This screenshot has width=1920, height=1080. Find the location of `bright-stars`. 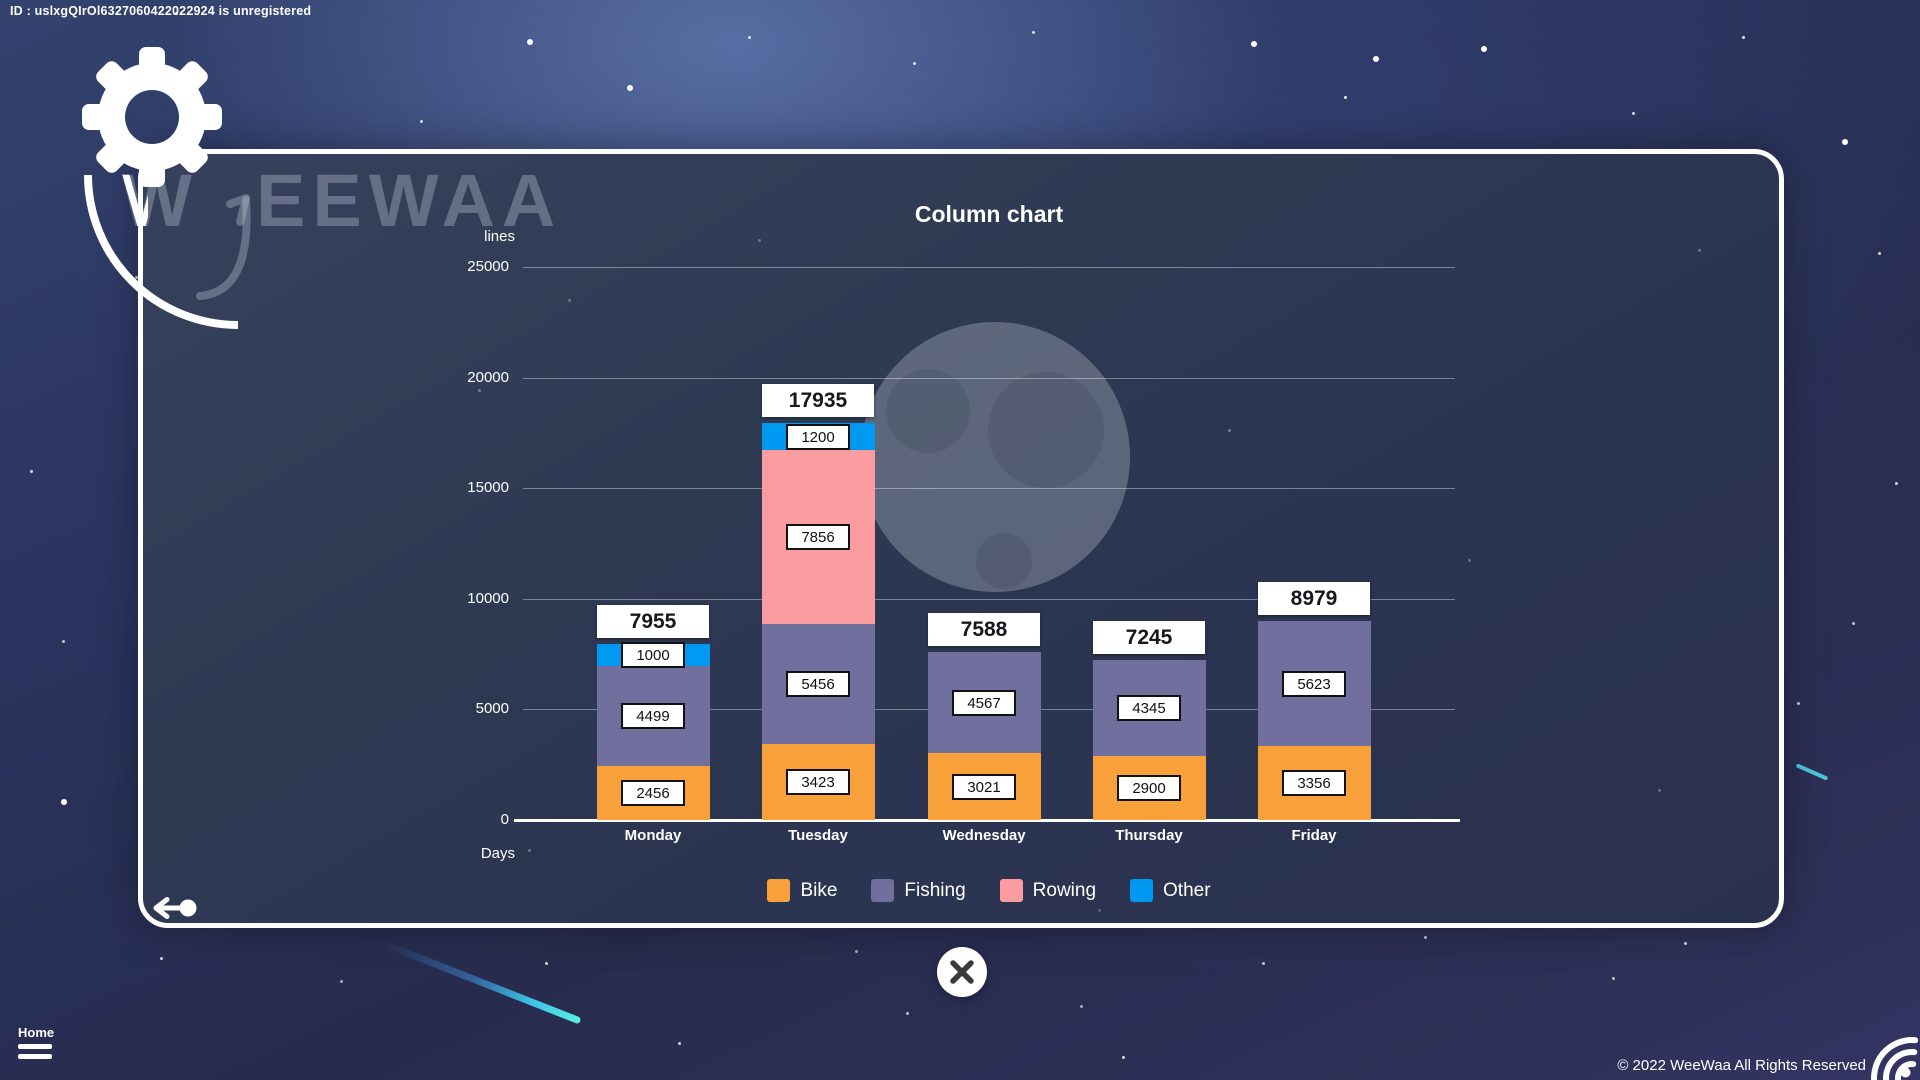

bright-stars is located at coordinates (2, 2).